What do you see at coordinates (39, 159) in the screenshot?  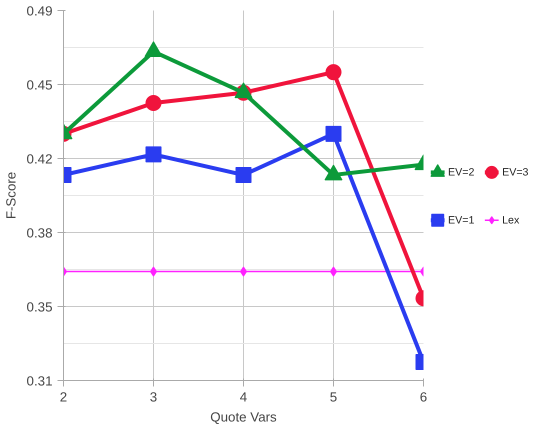 I see `y-tick-label: 0.42` at bounding box center [39, 159].